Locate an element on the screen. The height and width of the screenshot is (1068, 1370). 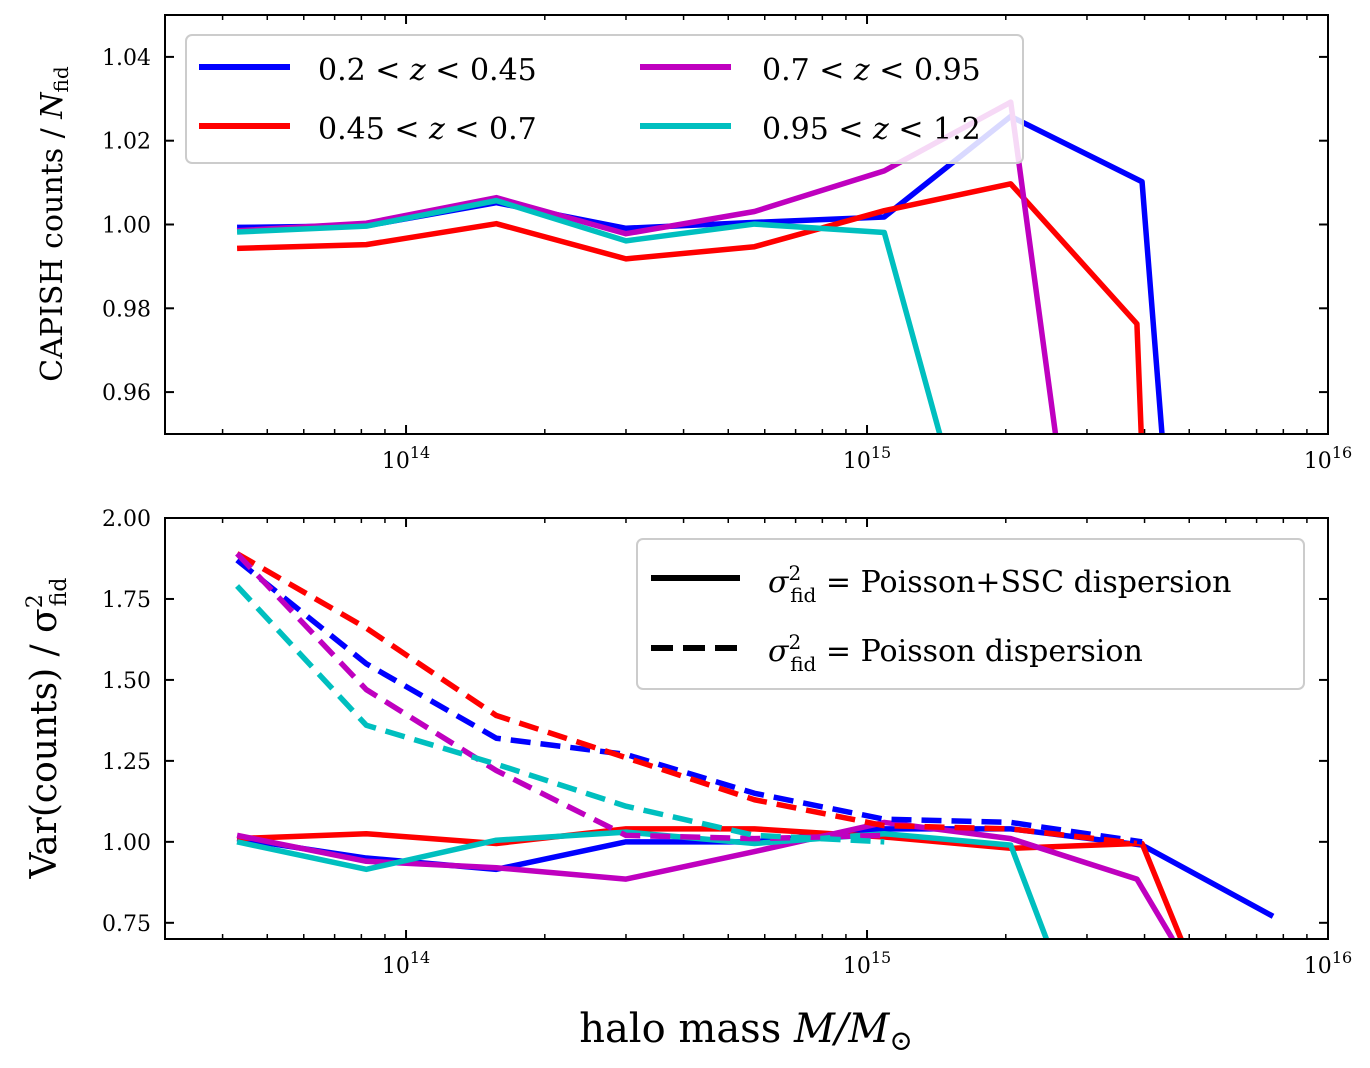
legend-label-series-2: 0.45 < z < 0.7 is located at coordinates (427, 129).